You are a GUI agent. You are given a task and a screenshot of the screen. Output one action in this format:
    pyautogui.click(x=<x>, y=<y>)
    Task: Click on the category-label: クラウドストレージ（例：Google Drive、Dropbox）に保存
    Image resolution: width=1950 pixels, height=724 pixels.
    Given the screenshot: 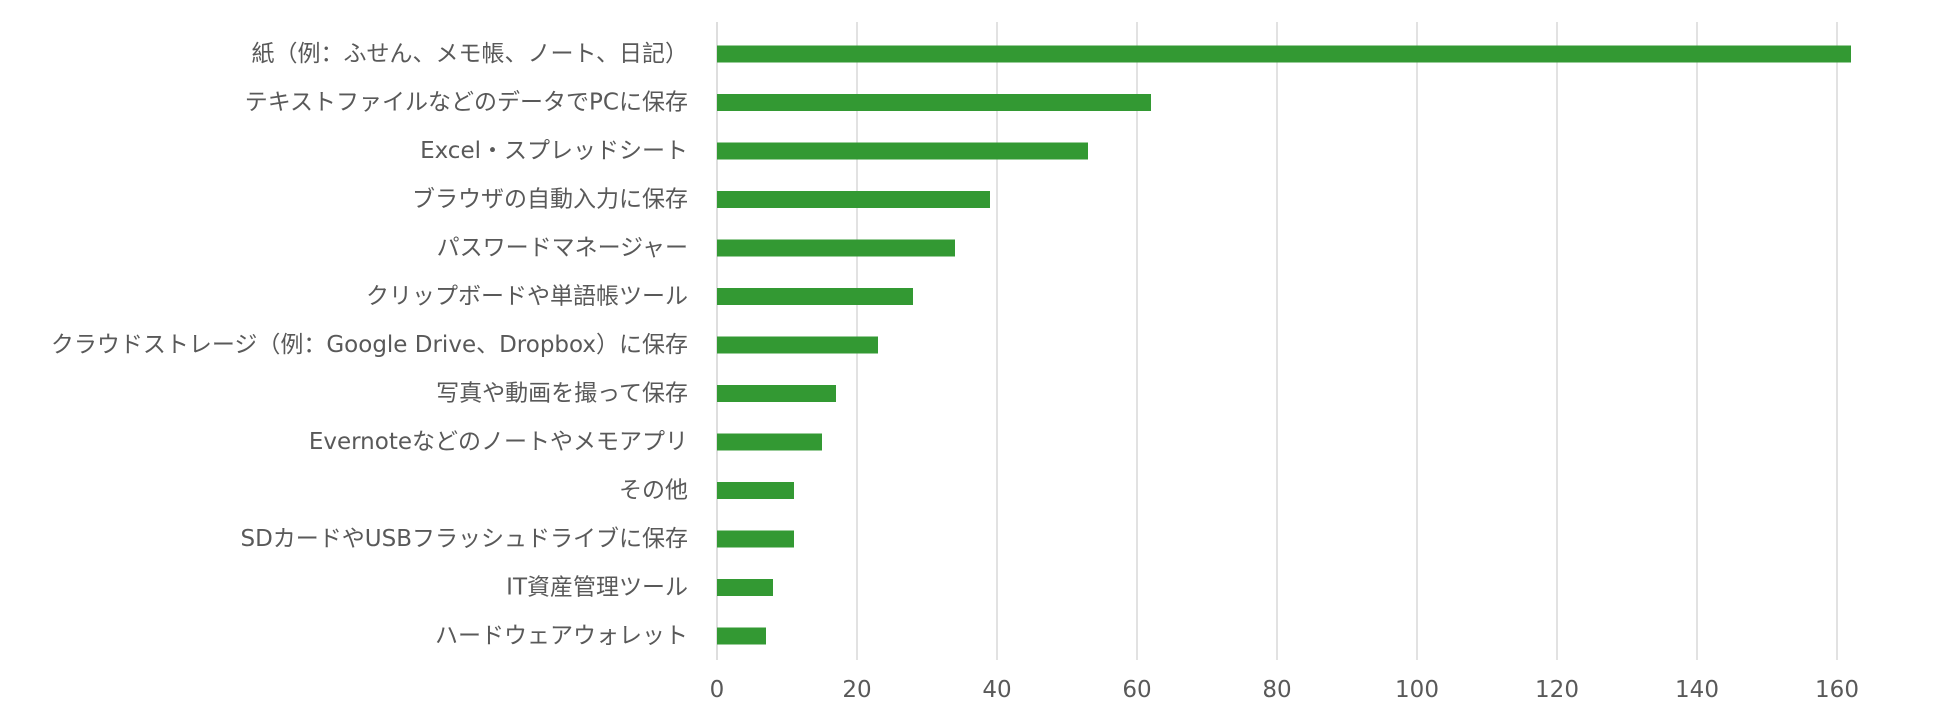 What is the action you would take?
    pyautogui.click(x=369, y=345)
    